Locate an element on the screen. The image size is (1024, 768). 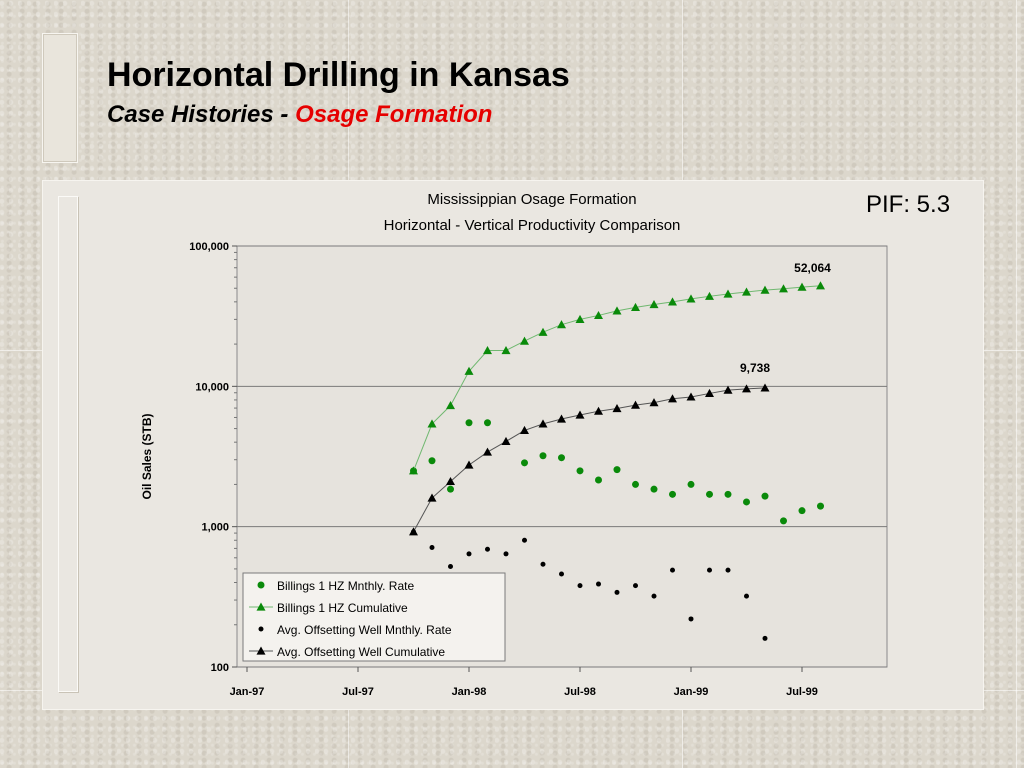
legend-label: Avg. Offsetting Well Cumulative is located at coordinates (361, 652).